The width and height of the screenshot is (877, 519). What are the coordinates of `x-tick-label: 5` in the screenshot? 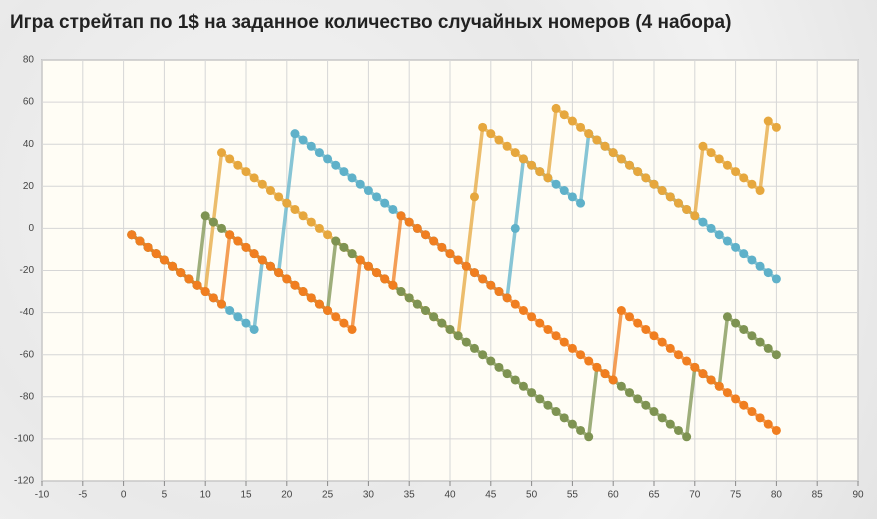 It's located at (165, 495).